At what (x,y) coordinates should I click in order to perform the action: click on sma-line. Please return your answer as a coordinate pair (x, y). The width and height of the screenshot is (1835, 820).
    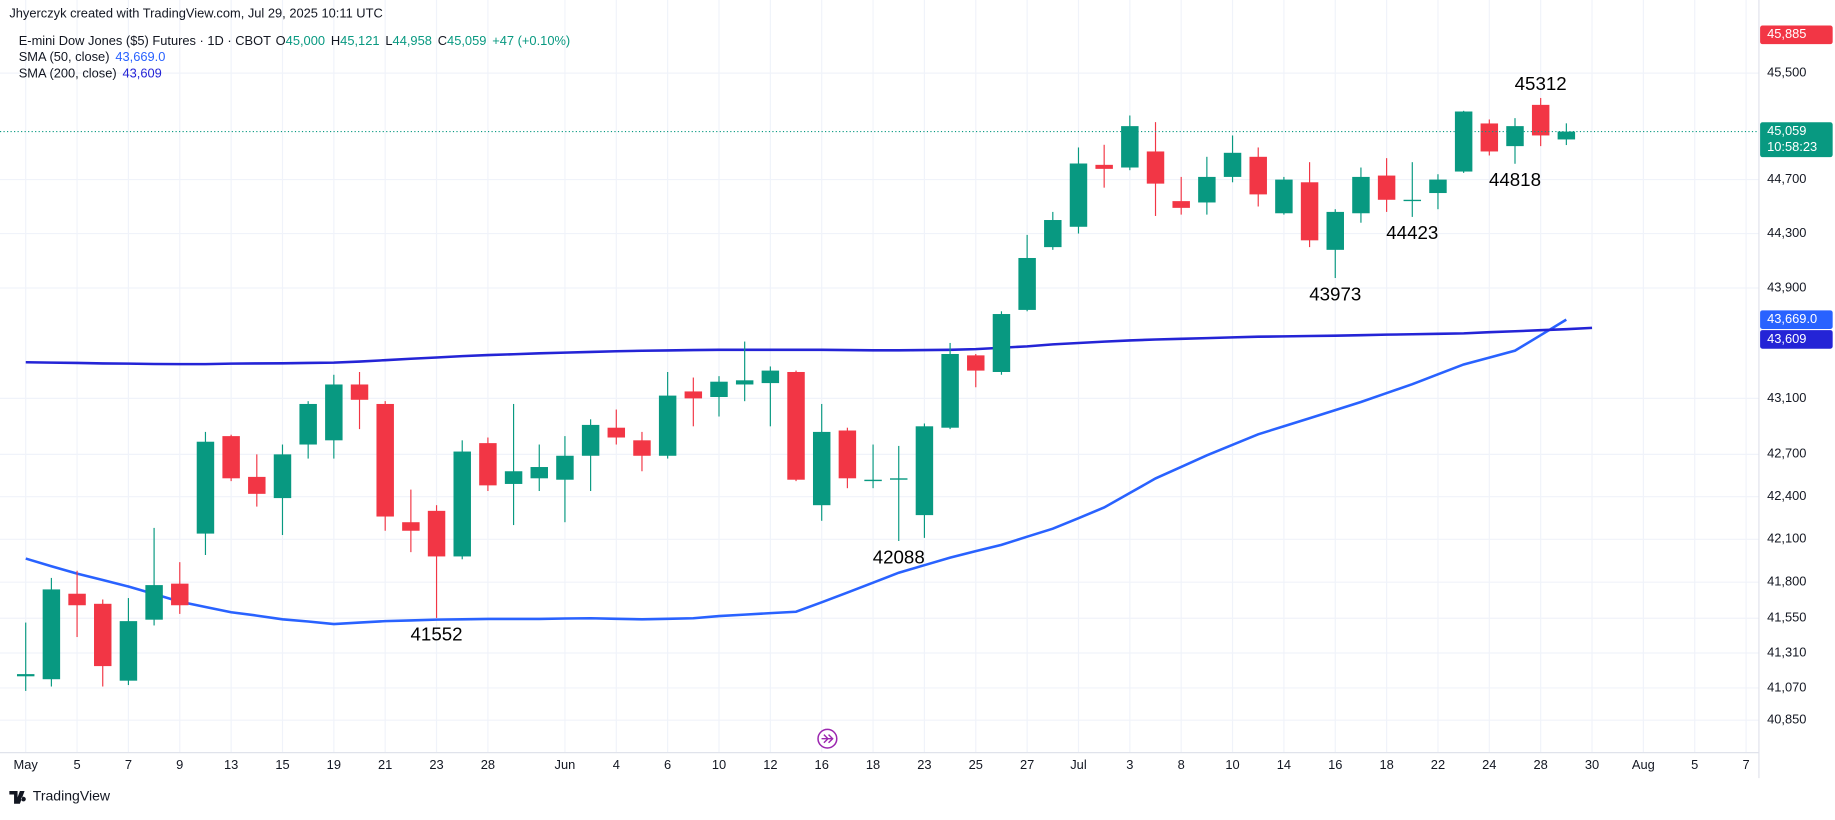
    Looking at the image, I should click on (809, 346).